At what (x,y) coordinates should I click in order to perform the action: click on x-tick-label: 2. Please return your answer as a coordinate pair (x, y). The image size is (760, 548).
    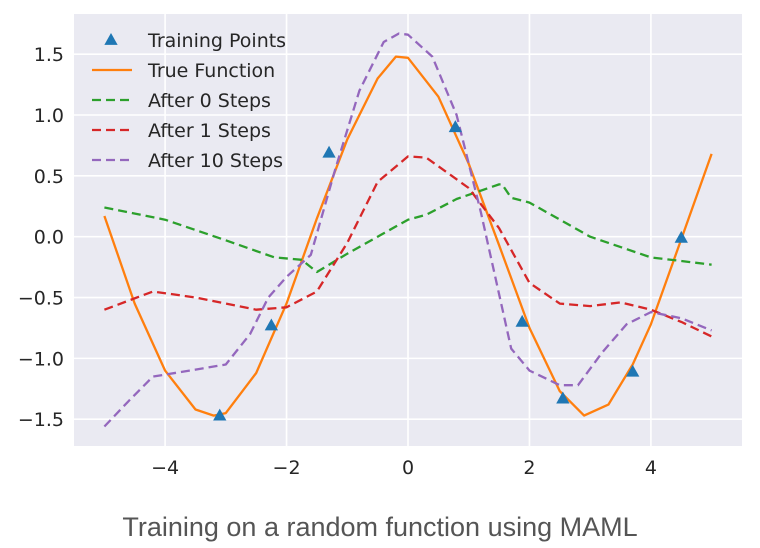
    Looking at the image, I should click on (529, 468).